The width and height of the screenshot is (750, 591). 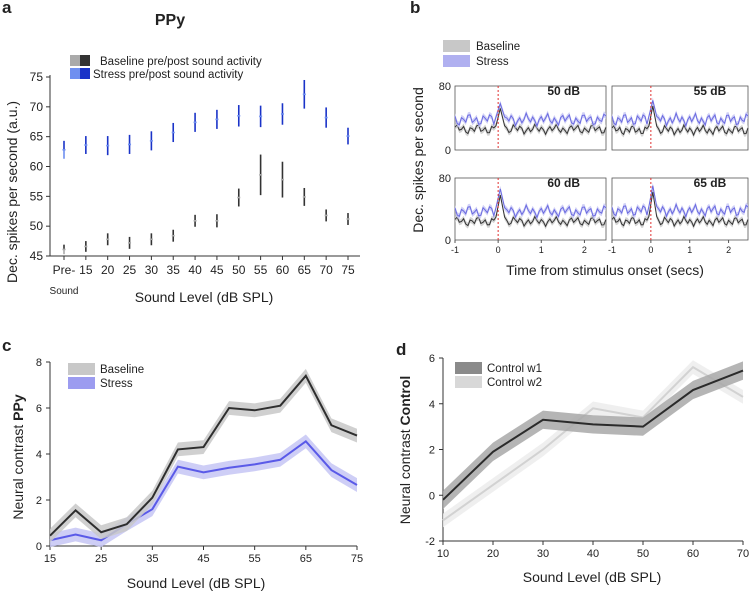 What do you see at coordinates (357, 559) in the screenshot?
I see `c-xtick-label: 75` at bounding box center [357, 559].